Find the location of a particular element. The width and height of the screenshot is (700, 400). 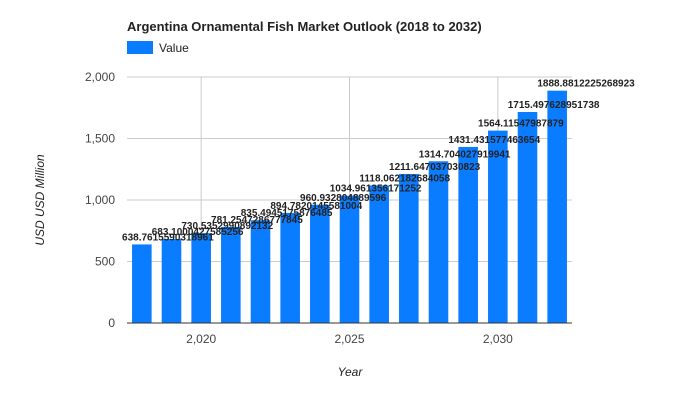

bar-value-label: 1888.8812225268923 is located at coordinates (586, 84).